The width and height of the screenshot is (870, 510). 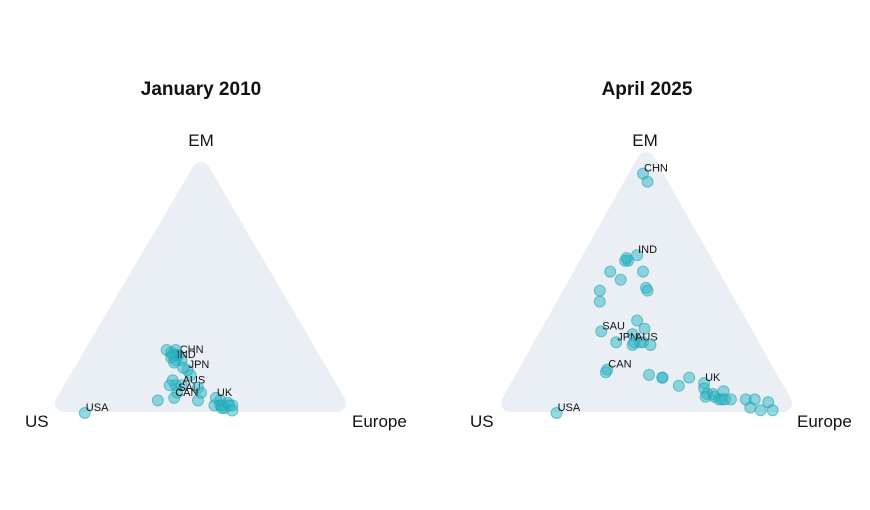 I want to click on data-point-sau, so click(x=601, y=331).